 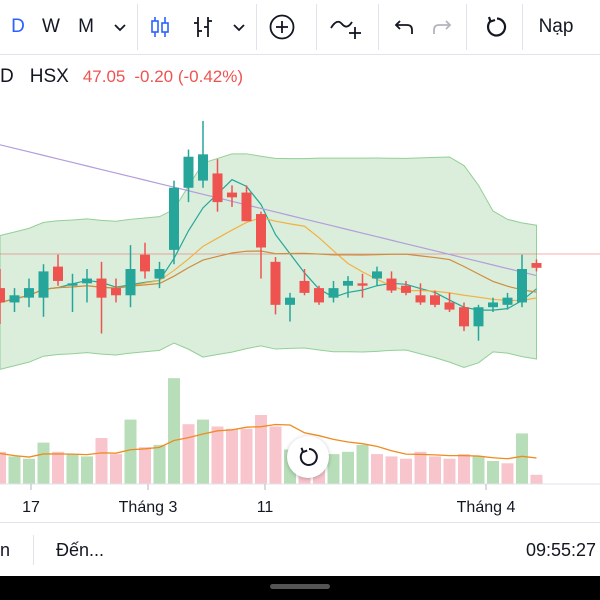 I want to click on home-indicator, so click(x=300, y=586).